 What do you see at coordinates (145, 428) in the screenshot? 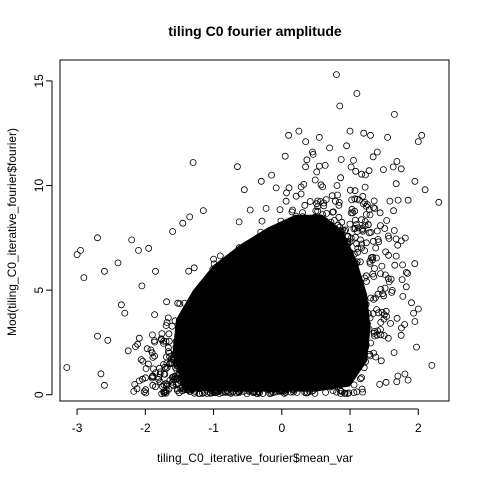
I see `x-tick-label: -2` at bounding box center [145, 428].